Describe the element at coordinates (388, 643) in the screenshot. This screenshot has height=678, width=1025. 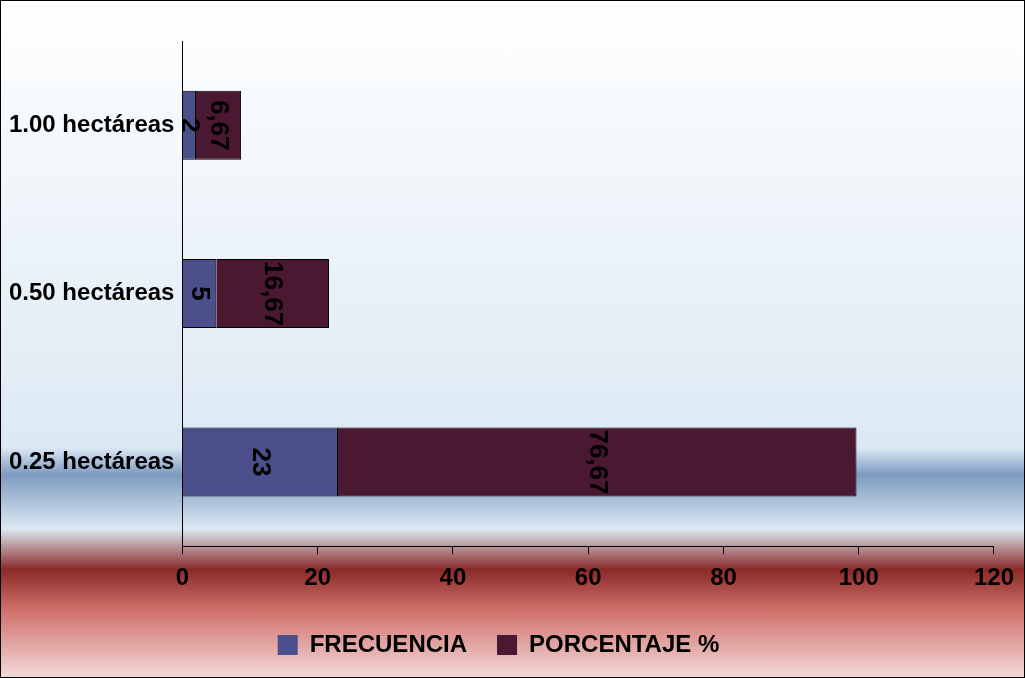
I see `legend-label: FRECUENCIA` at that location.